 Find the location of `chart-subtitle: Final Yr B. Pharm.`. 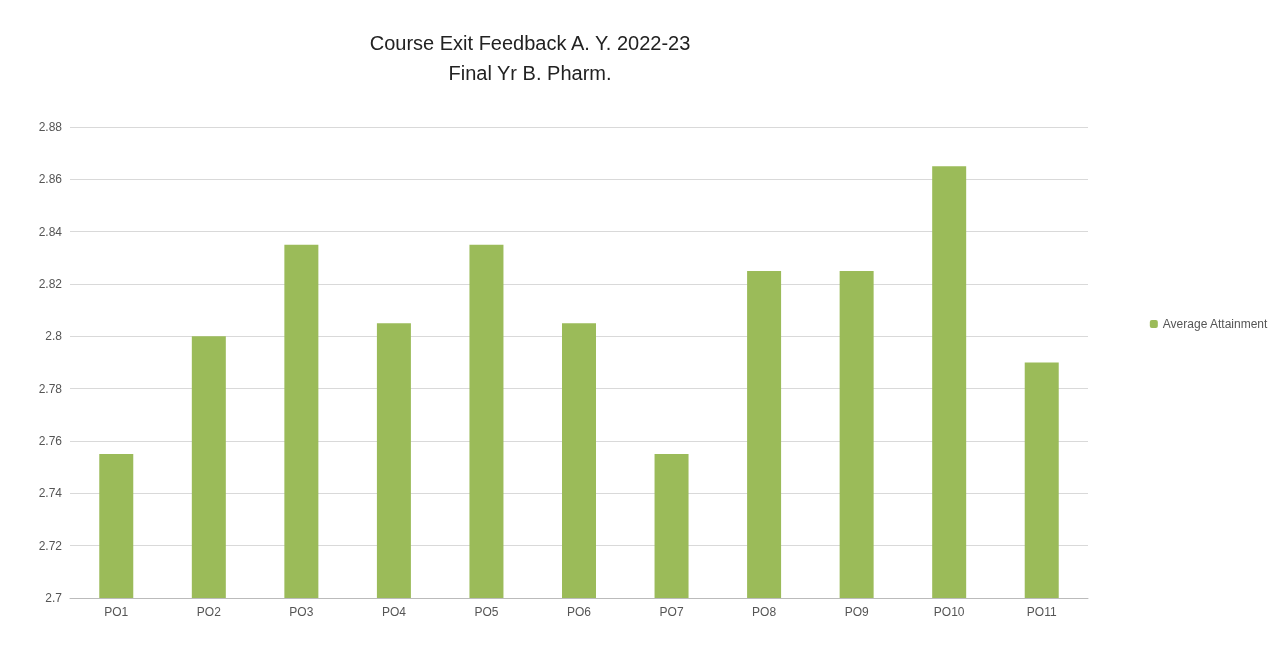

chart-subtitle: Final Yr B. Pharm. is located at coordinates (530, 73).